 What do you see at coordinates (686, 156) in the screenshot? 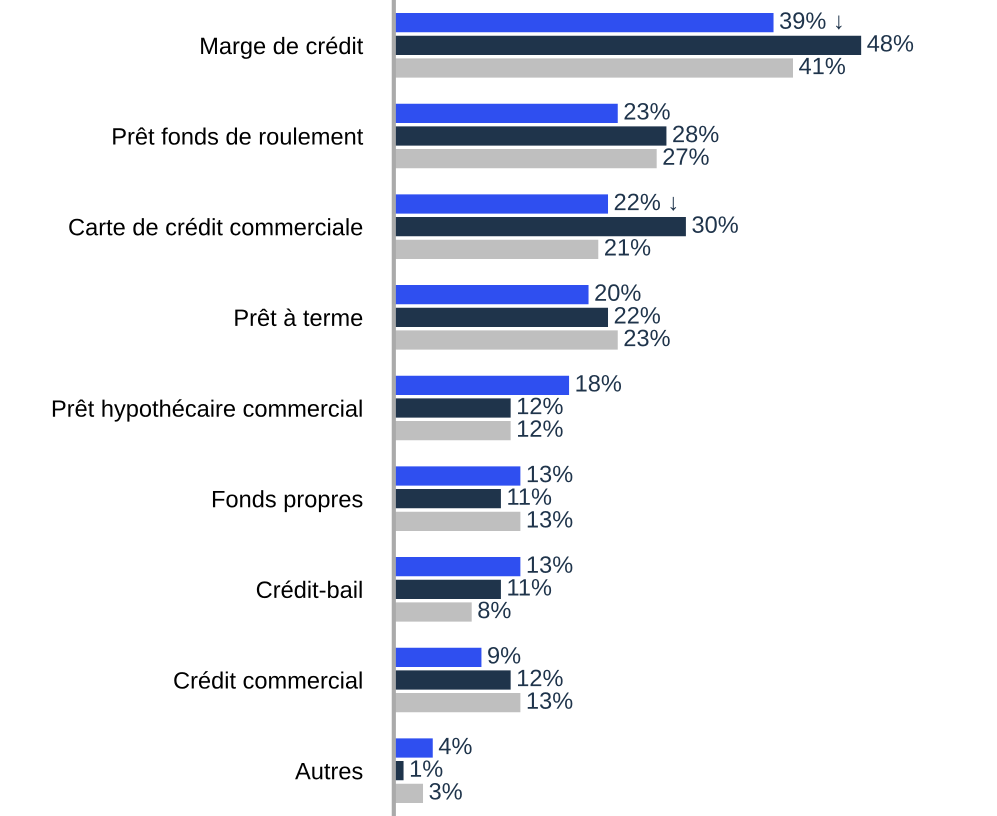
I see `data-label: 27%` at bounding box center [686, 156].